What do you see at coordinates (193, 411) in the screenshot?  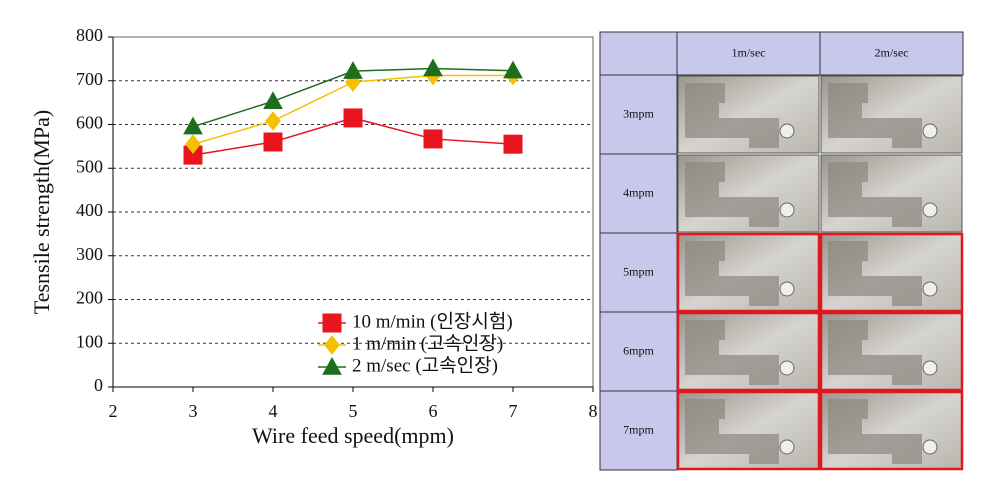 I see `x-tick-label: 3` at bounding box center [193, 411].